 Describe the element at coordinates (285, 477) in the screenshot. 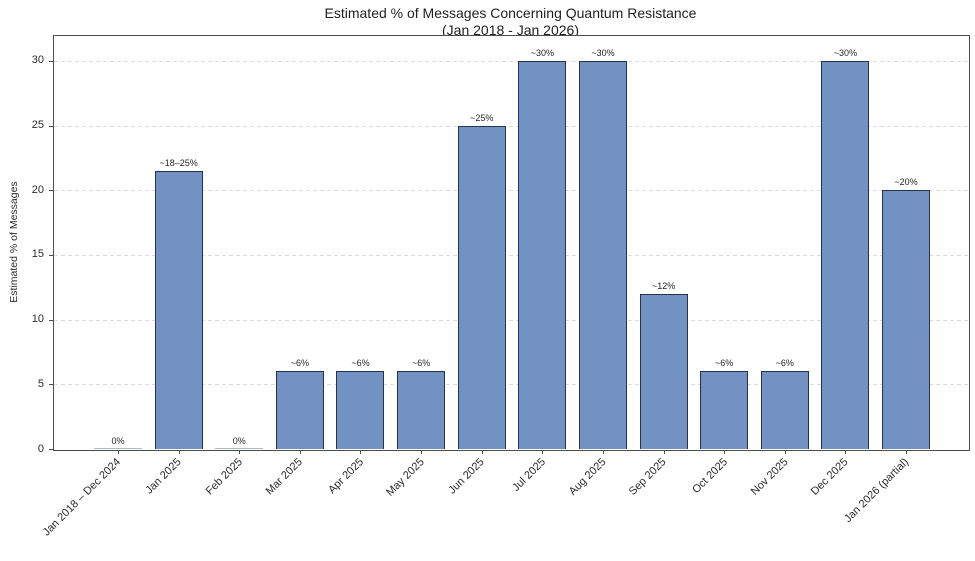

I see `x-tick-label: Mar 2025` at that location.